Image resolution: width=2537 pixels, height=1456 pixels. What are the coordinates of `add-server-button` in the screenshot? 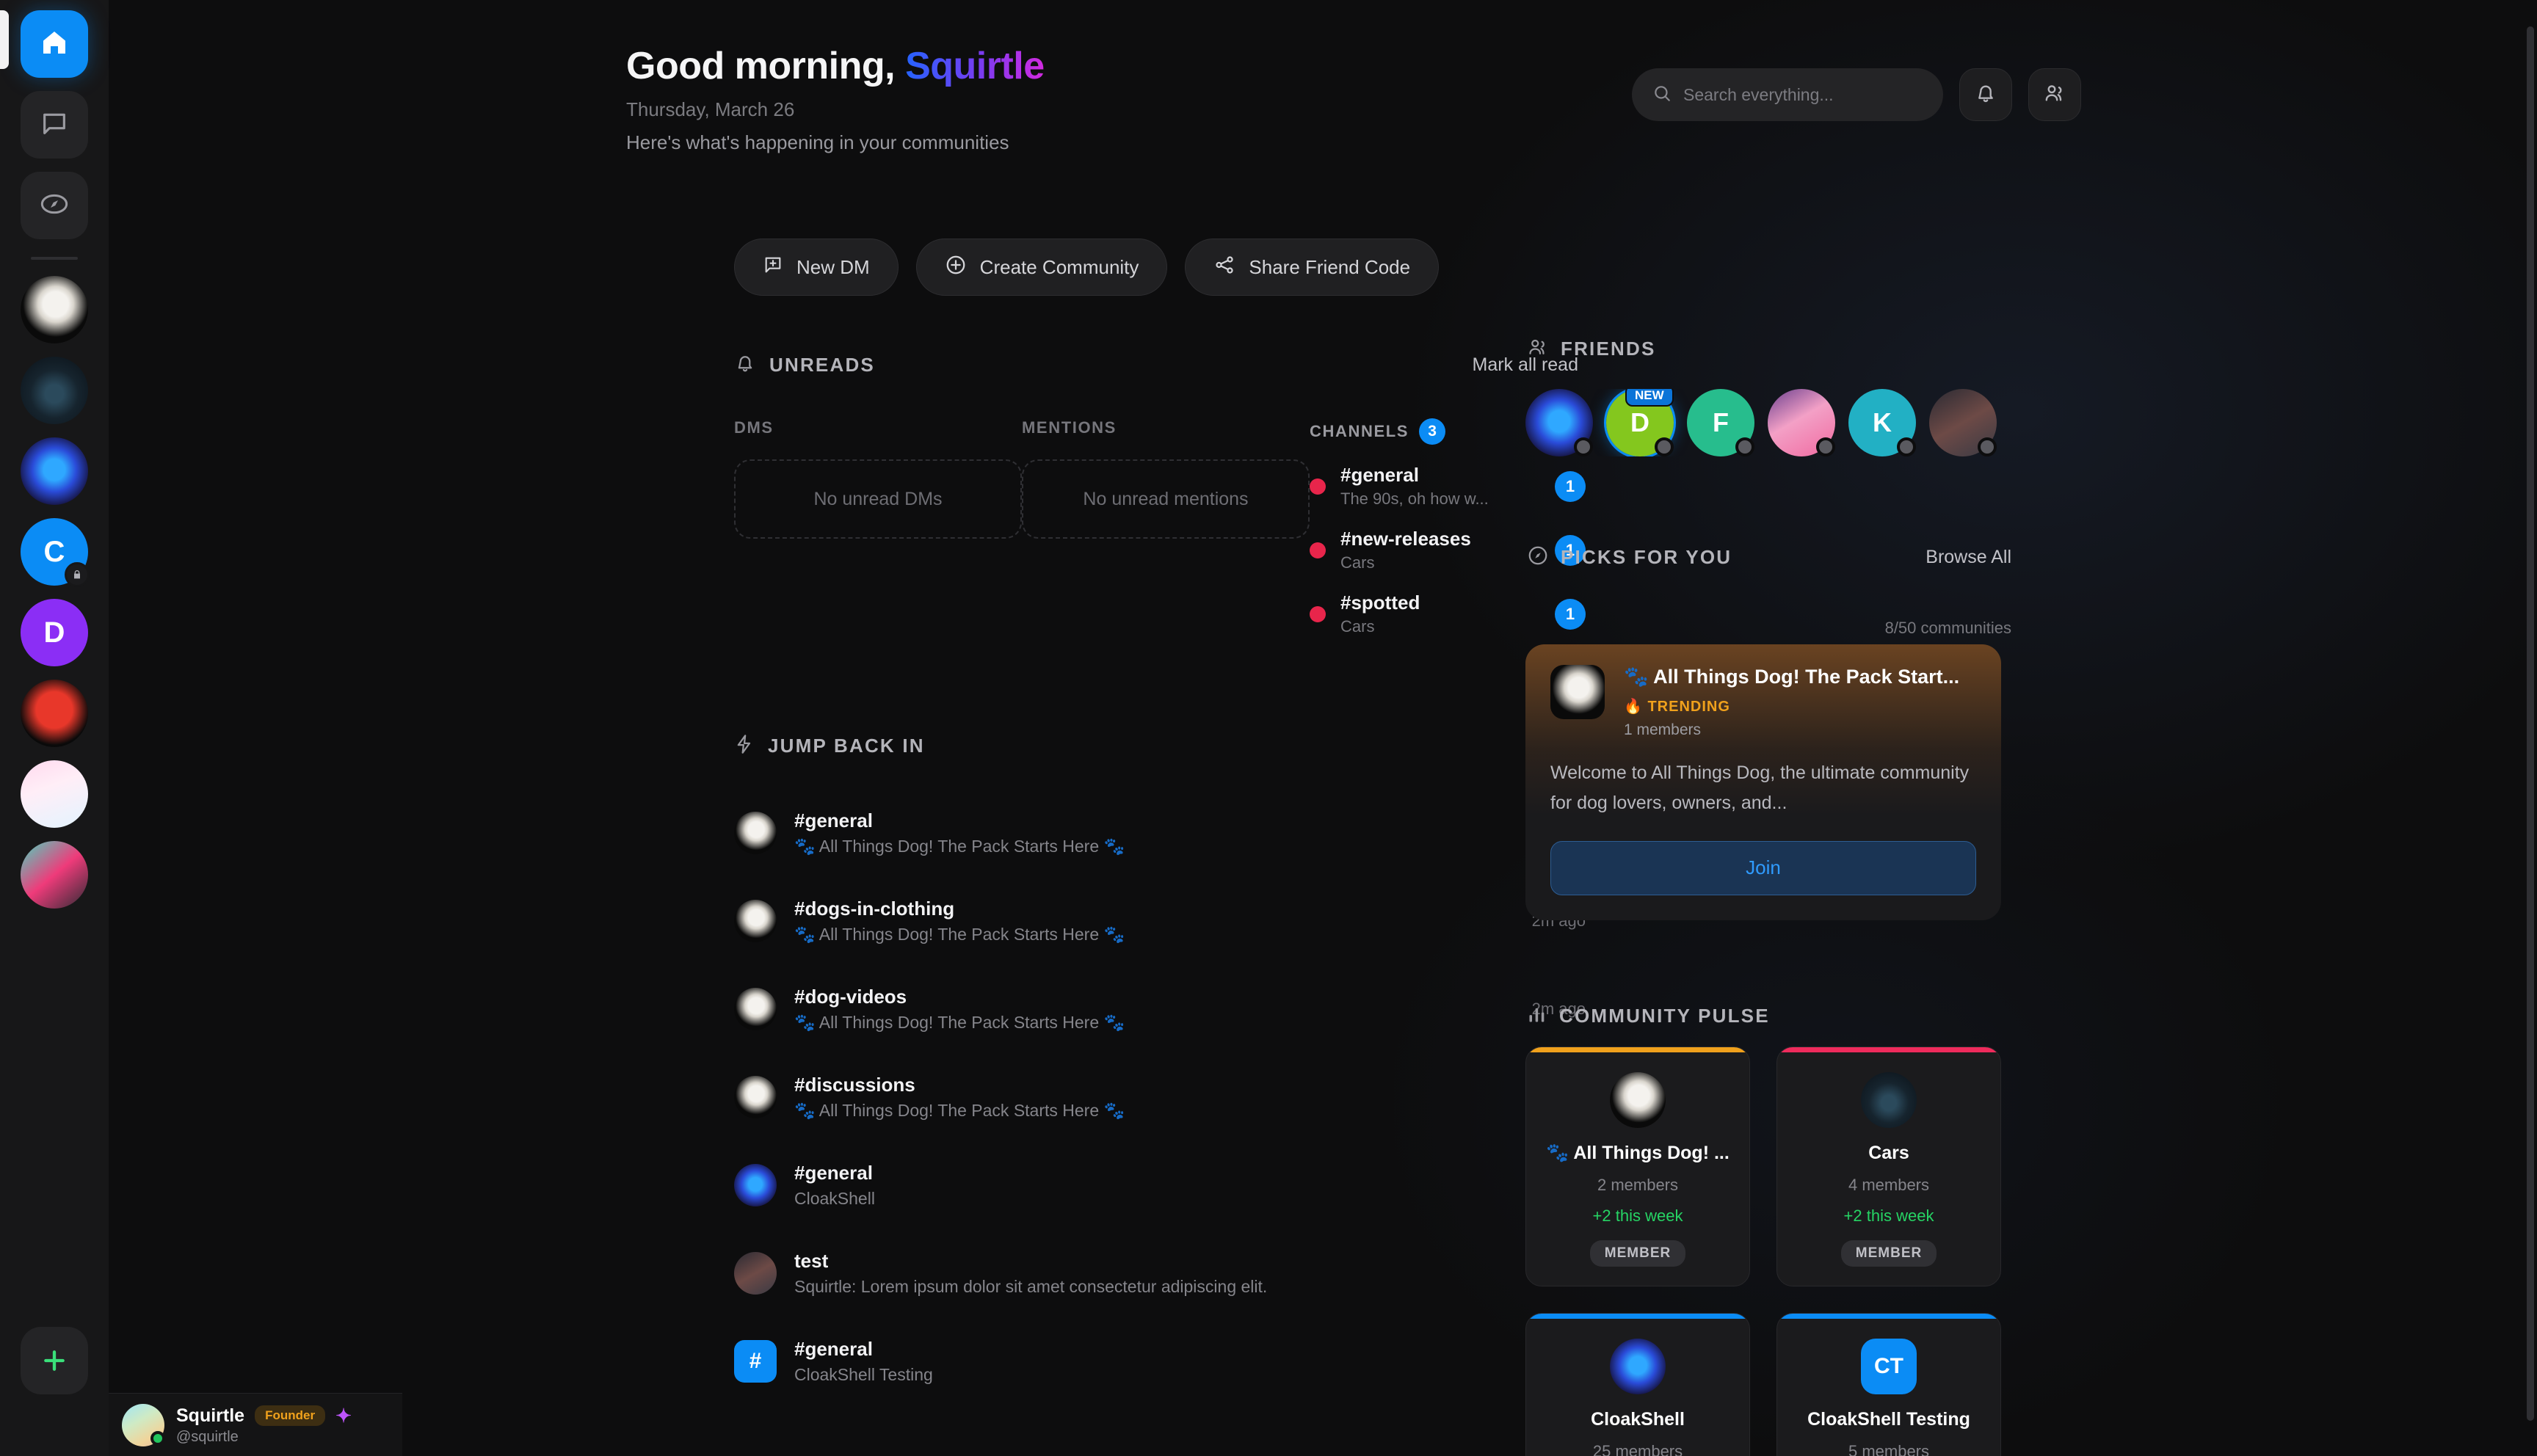 It's located at (54, 1360).